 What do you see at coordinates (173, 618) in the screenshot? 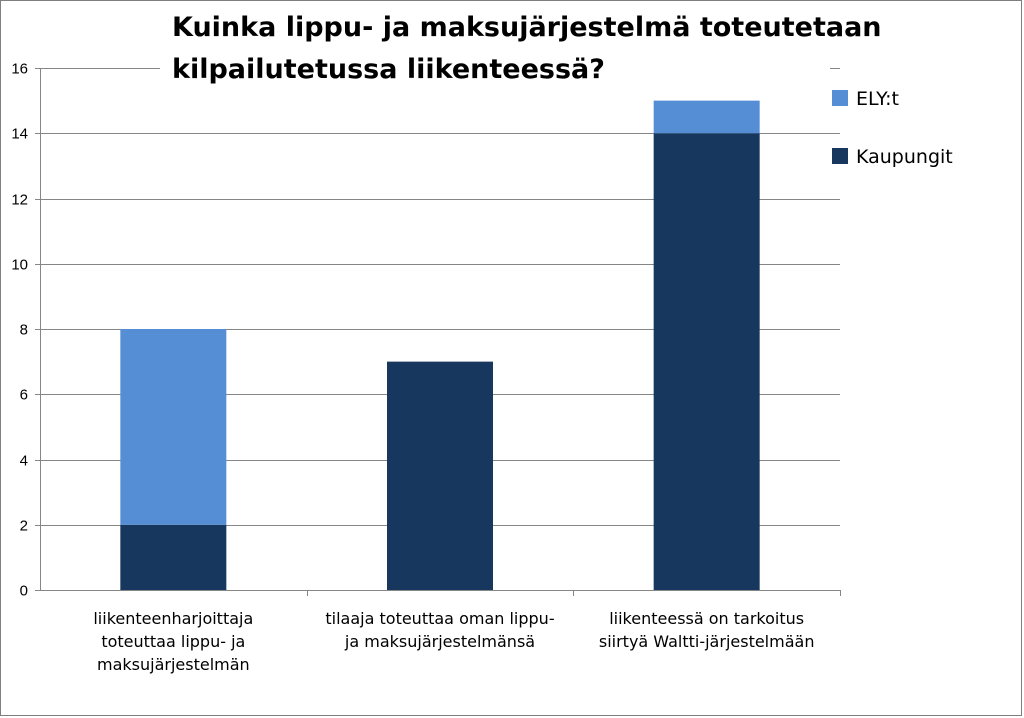
I see `x-category-label: liikenteenharjoittaja` at bounding box center [173, 618].